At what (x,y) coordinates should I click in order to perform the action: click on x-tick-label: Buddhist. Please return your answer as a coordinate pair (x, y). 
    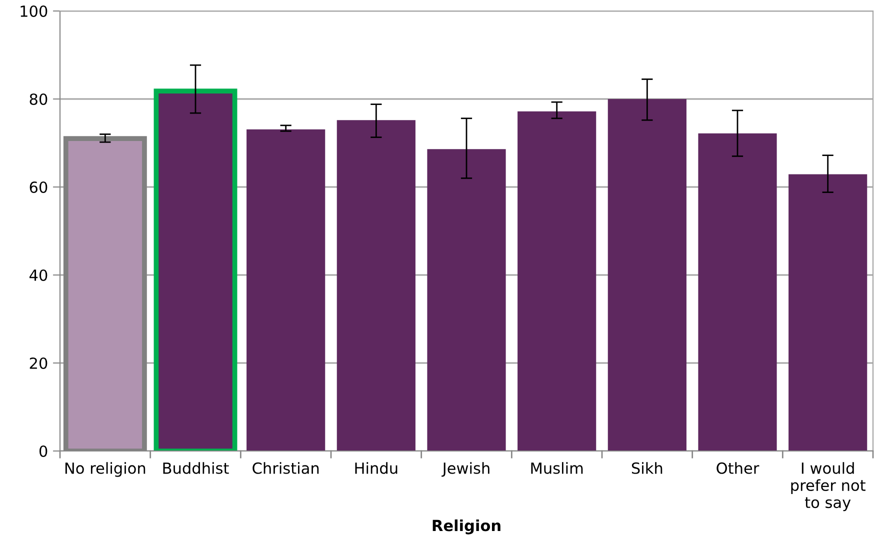
    Looking at the image, I should click on (196, 468).